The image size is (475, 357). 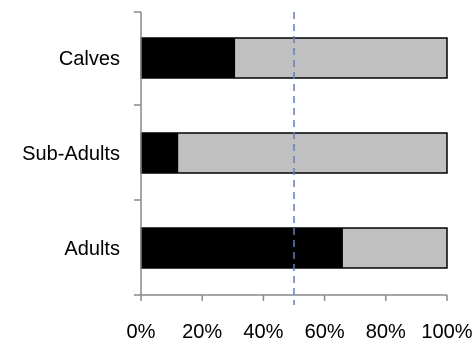 What do you see at coordinates (325, 332) in the screenshot?
I see `x-tick-label-3: 60%` at bounding box center [325, 332].